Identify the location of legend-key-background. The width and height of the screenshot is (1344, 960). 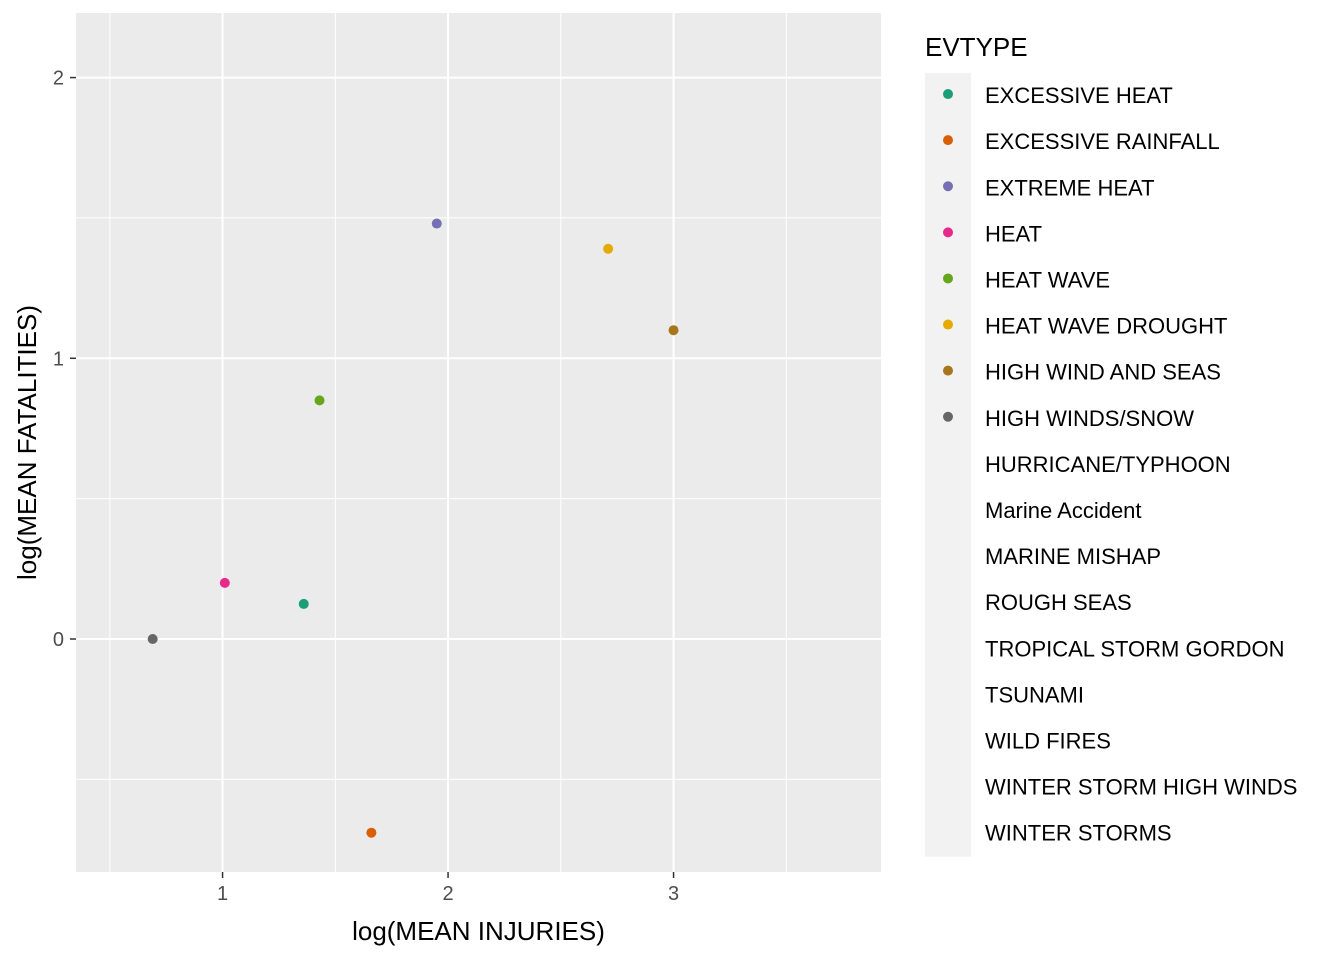
(948, 465).